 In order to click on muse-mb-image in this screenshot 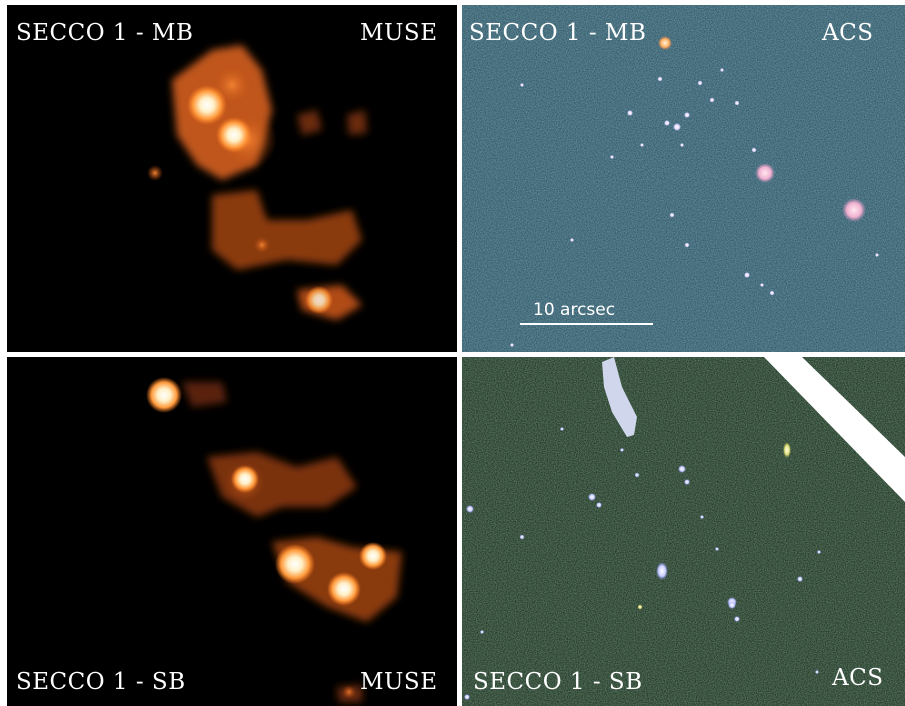, I will do `click(257, 182)`.